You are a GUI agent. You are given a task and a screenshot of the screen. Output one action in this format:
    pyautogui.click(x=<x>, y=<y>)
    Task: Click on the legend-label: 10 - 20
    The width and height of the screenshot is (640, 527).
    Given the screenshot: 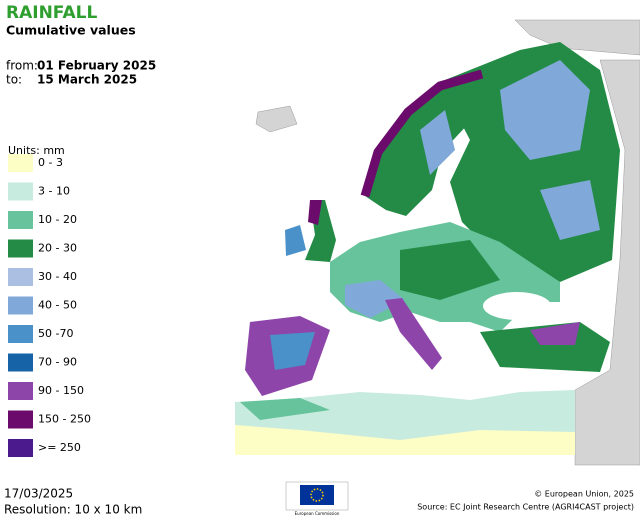 What is the action you would take?
    pyautogui.click(x=57, y=219)
    